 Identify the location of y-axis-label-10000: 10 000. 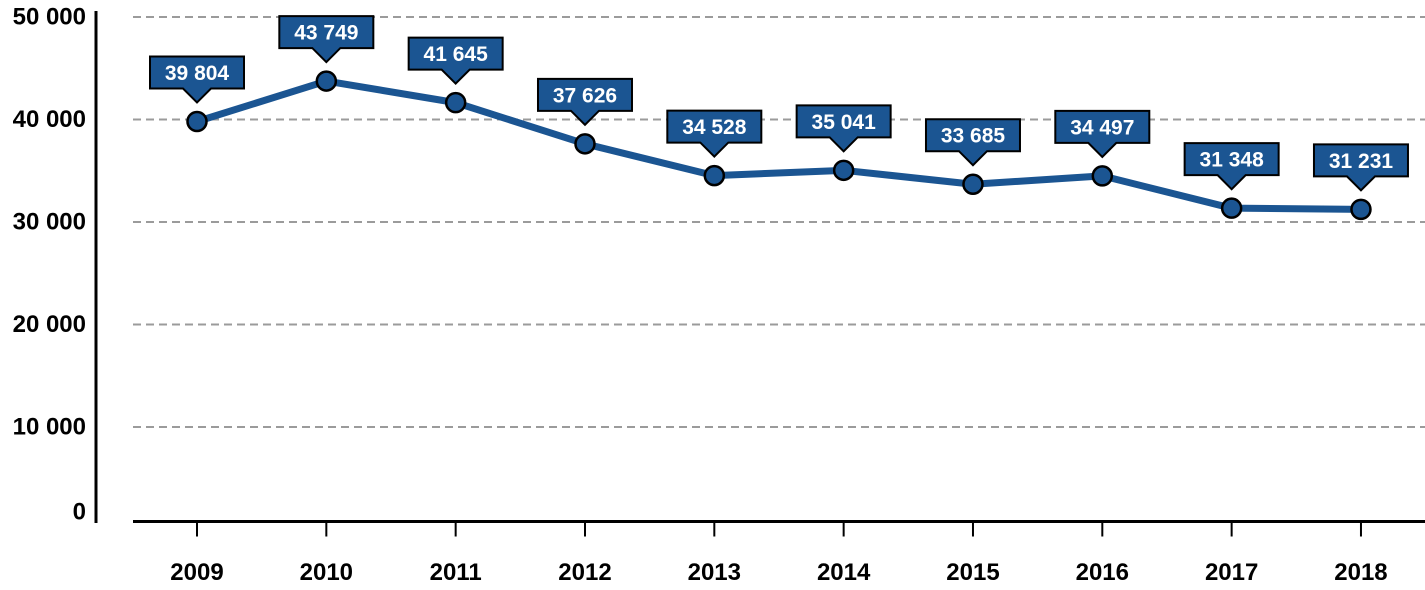
(49, 427).